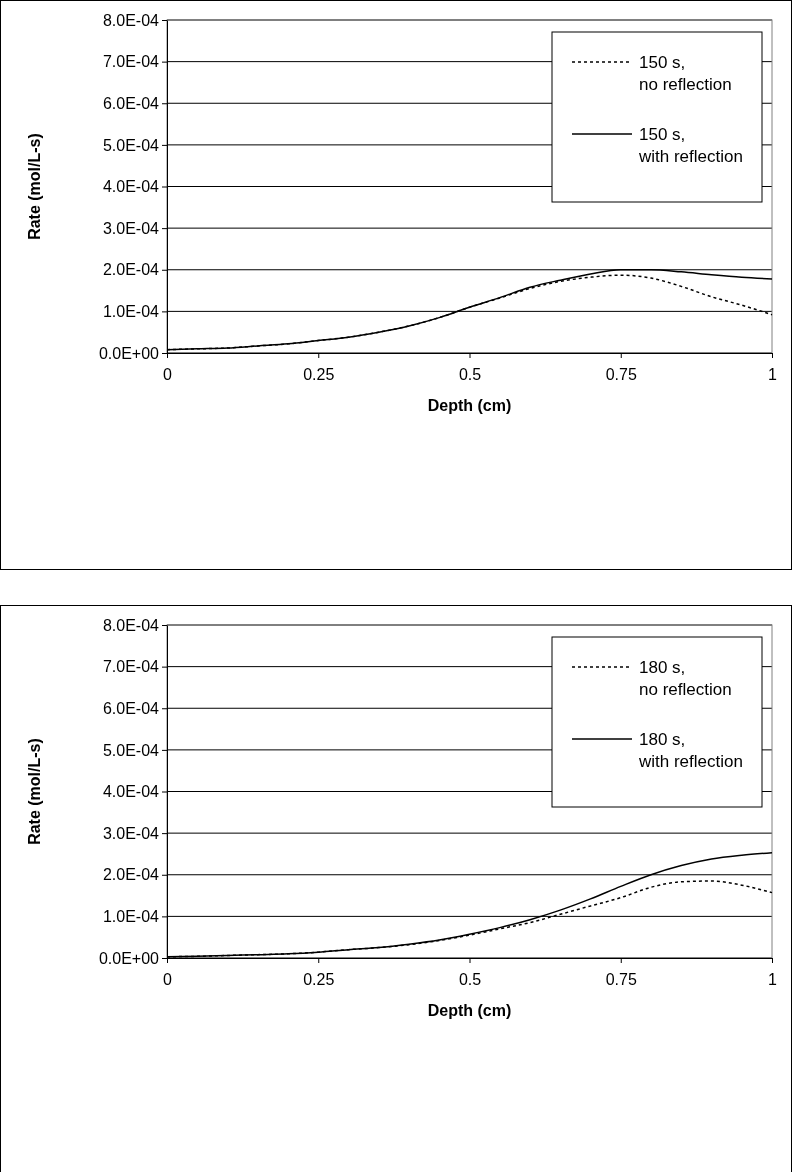  I want to click on legend-label: 150 s, no reflection, so click(685, 74).